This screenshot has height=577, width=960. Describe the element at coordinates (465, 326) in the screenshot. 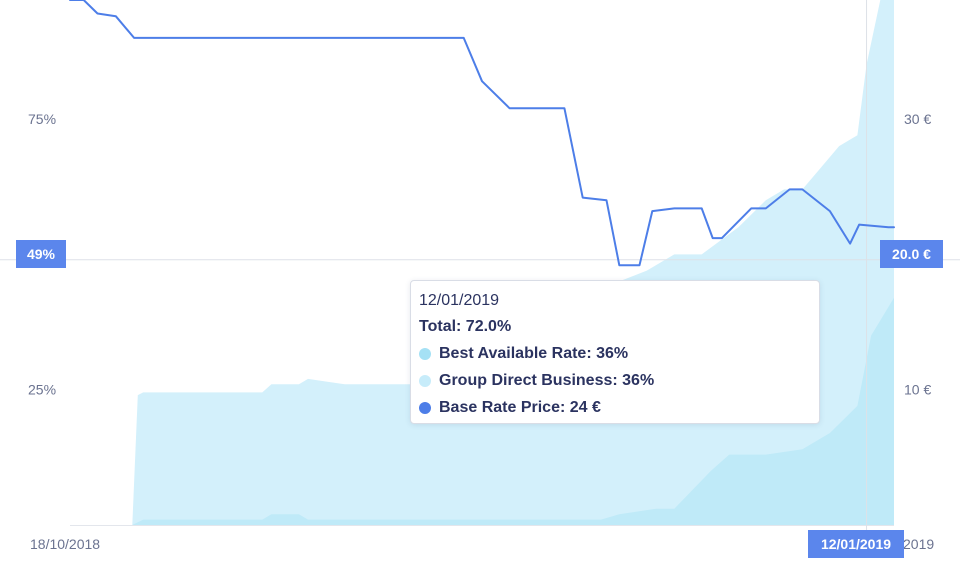

I see `tooltip-total: Total: 72.0%` at that location.